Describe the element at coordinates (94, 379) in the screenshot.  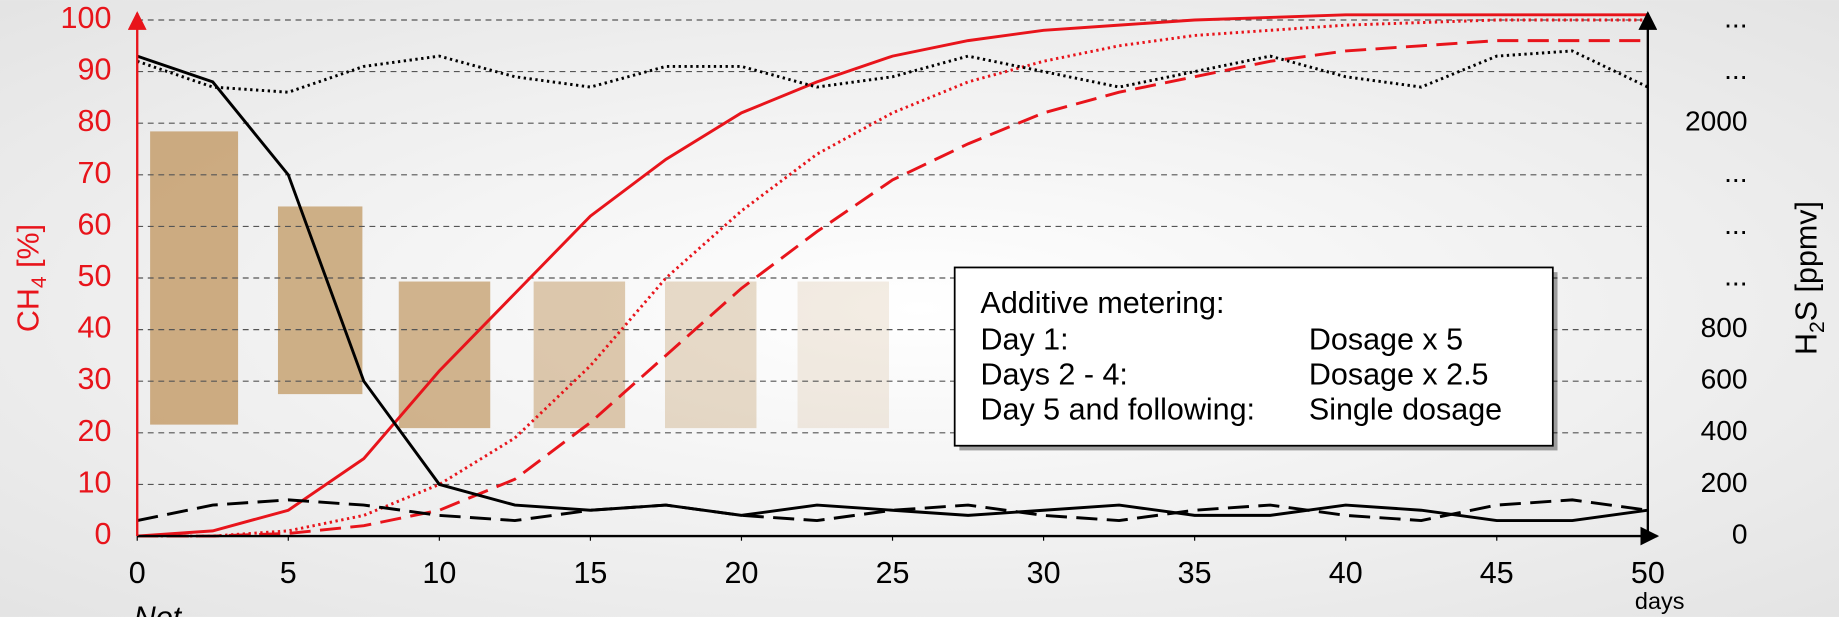
I see `y-tick-label: 30` at that location.